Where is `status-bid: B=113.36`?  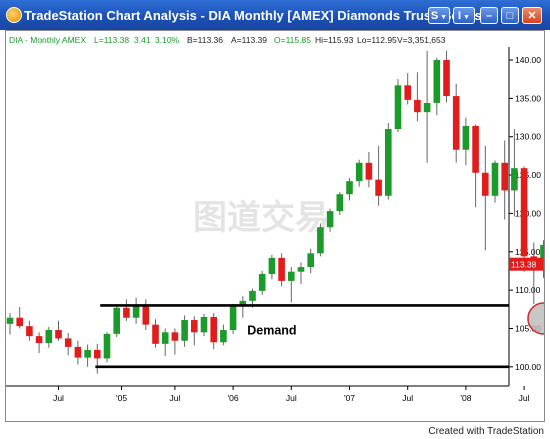 status-bid: B=113.36 is located at coordinates (205, 40).